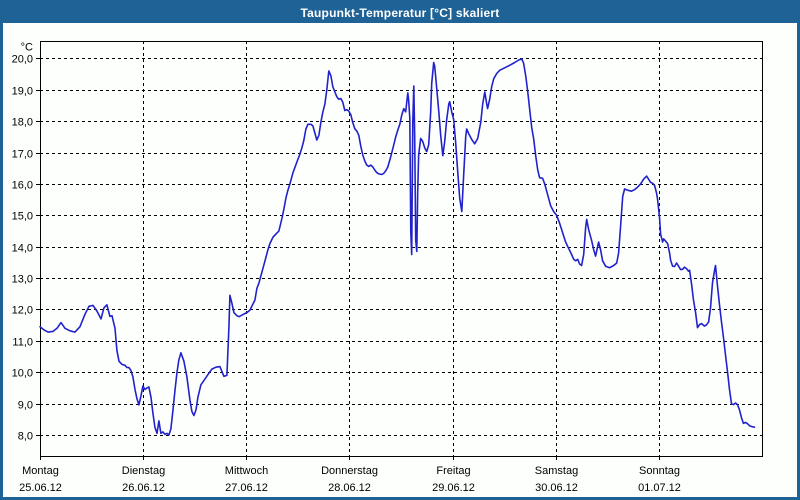 The image size is (800, 500). Describe the element at coordinates (22, 123) in the screenshot. I see `y-tick-label: 18,0` at that location.